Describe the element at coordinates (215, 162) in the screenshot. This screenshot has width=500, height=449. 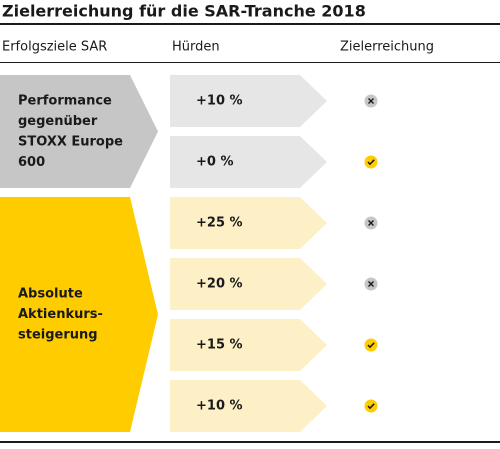
I see `hurdle-label: +0 %` at that location.